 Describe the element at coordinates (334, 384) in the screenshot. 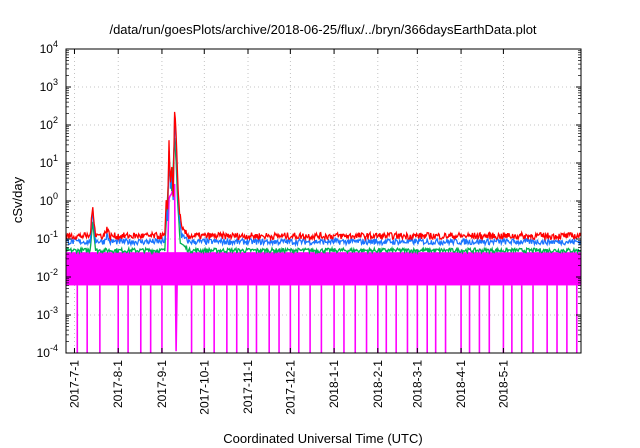

I see `x-tick-label: 2018-1-1` at that location.